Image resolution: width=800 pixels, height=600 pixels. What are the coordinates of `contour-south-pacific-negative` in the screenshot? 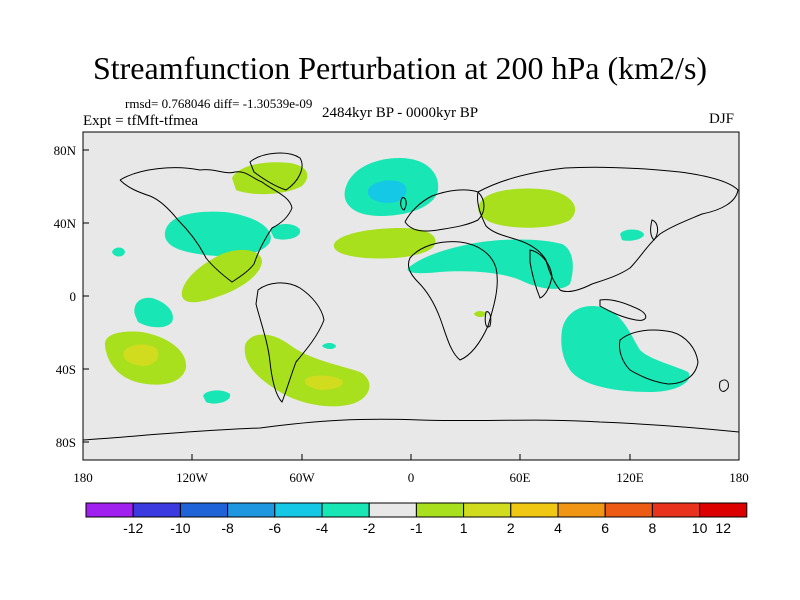 It's located at (153, 312).